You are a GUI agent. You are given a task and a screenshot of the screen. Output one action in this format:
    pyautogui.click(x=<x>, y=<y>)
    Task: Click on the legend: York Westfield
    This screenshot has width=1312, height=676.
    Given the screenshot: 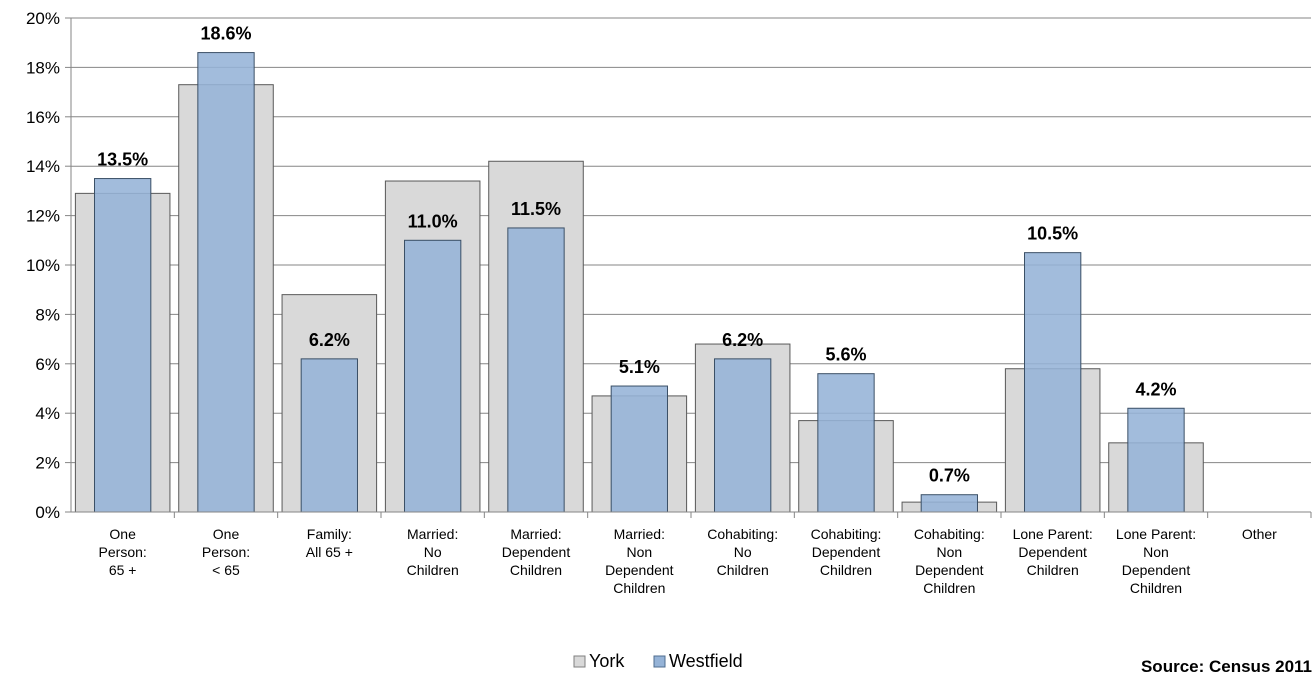 What is the action you would take?
    pyautogui.click(x=658, y=661)
    